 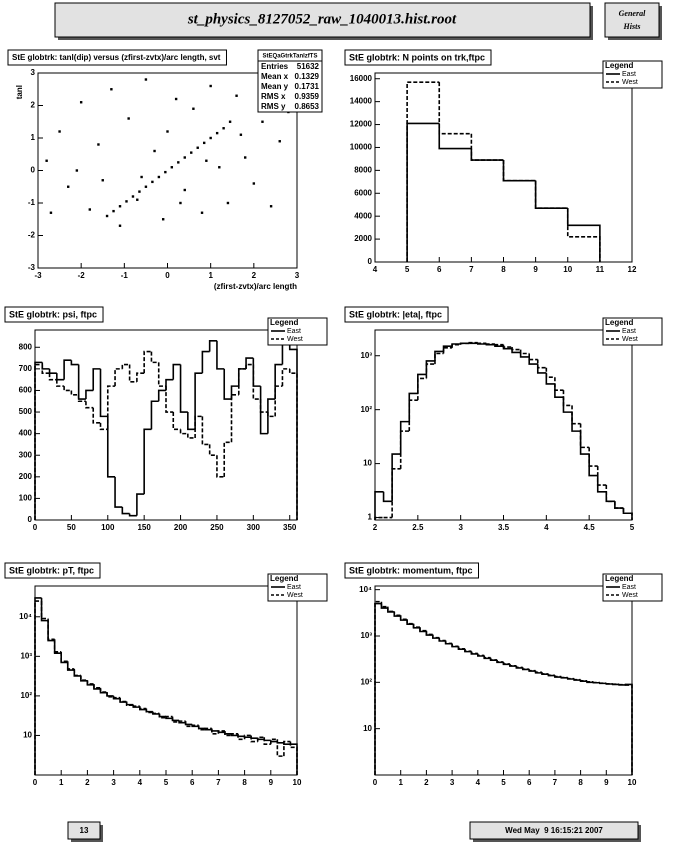 I want to click on x-tick-label: 11, so click(x=600, y=269).